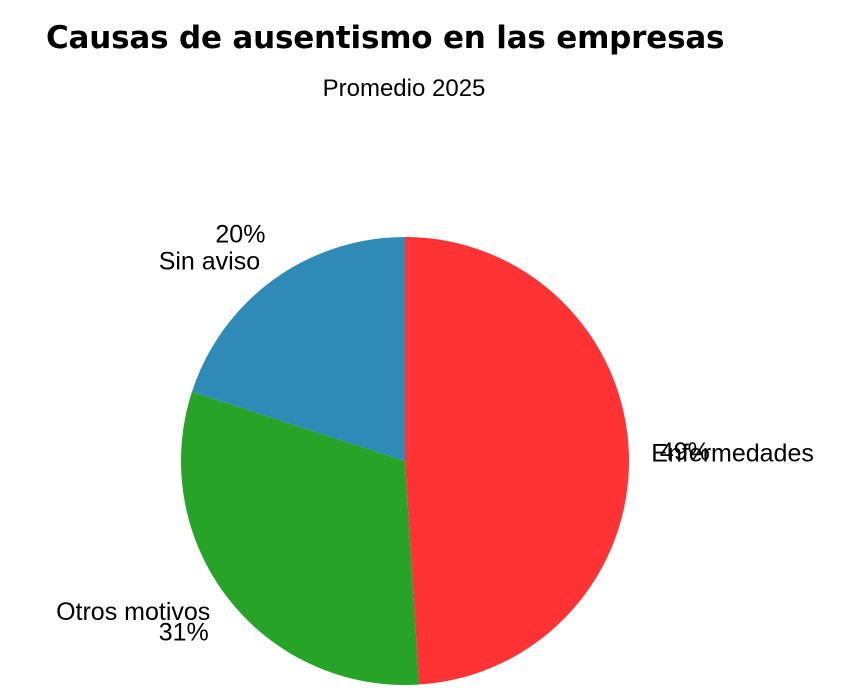 The height and width of the screenshot is (699, 852). Describe the element at coordinates (685, 452) in the screenshot. I see `slice-value-enfermedades: 49%` at that location.